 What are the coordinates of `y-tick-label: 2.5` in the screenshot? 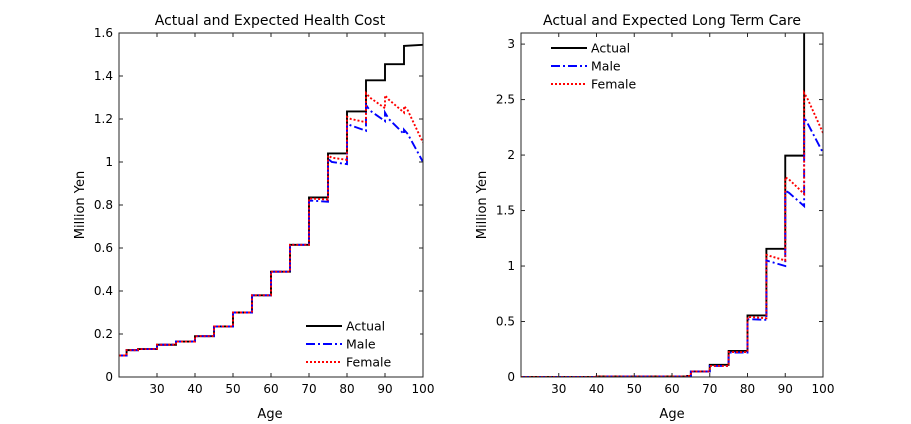 It's located at (505, 100).